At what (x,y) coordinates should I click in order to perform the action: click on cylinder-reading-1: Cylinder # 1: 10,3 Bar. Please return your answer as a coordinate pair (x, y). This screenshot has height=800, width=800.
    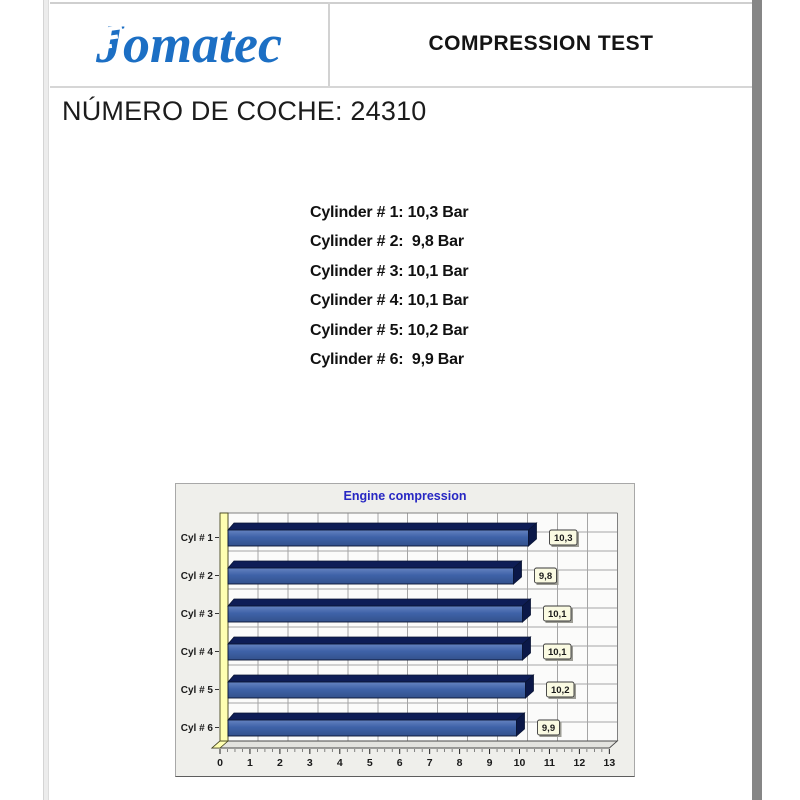
    Looking at the image, I should click on (389, 212).